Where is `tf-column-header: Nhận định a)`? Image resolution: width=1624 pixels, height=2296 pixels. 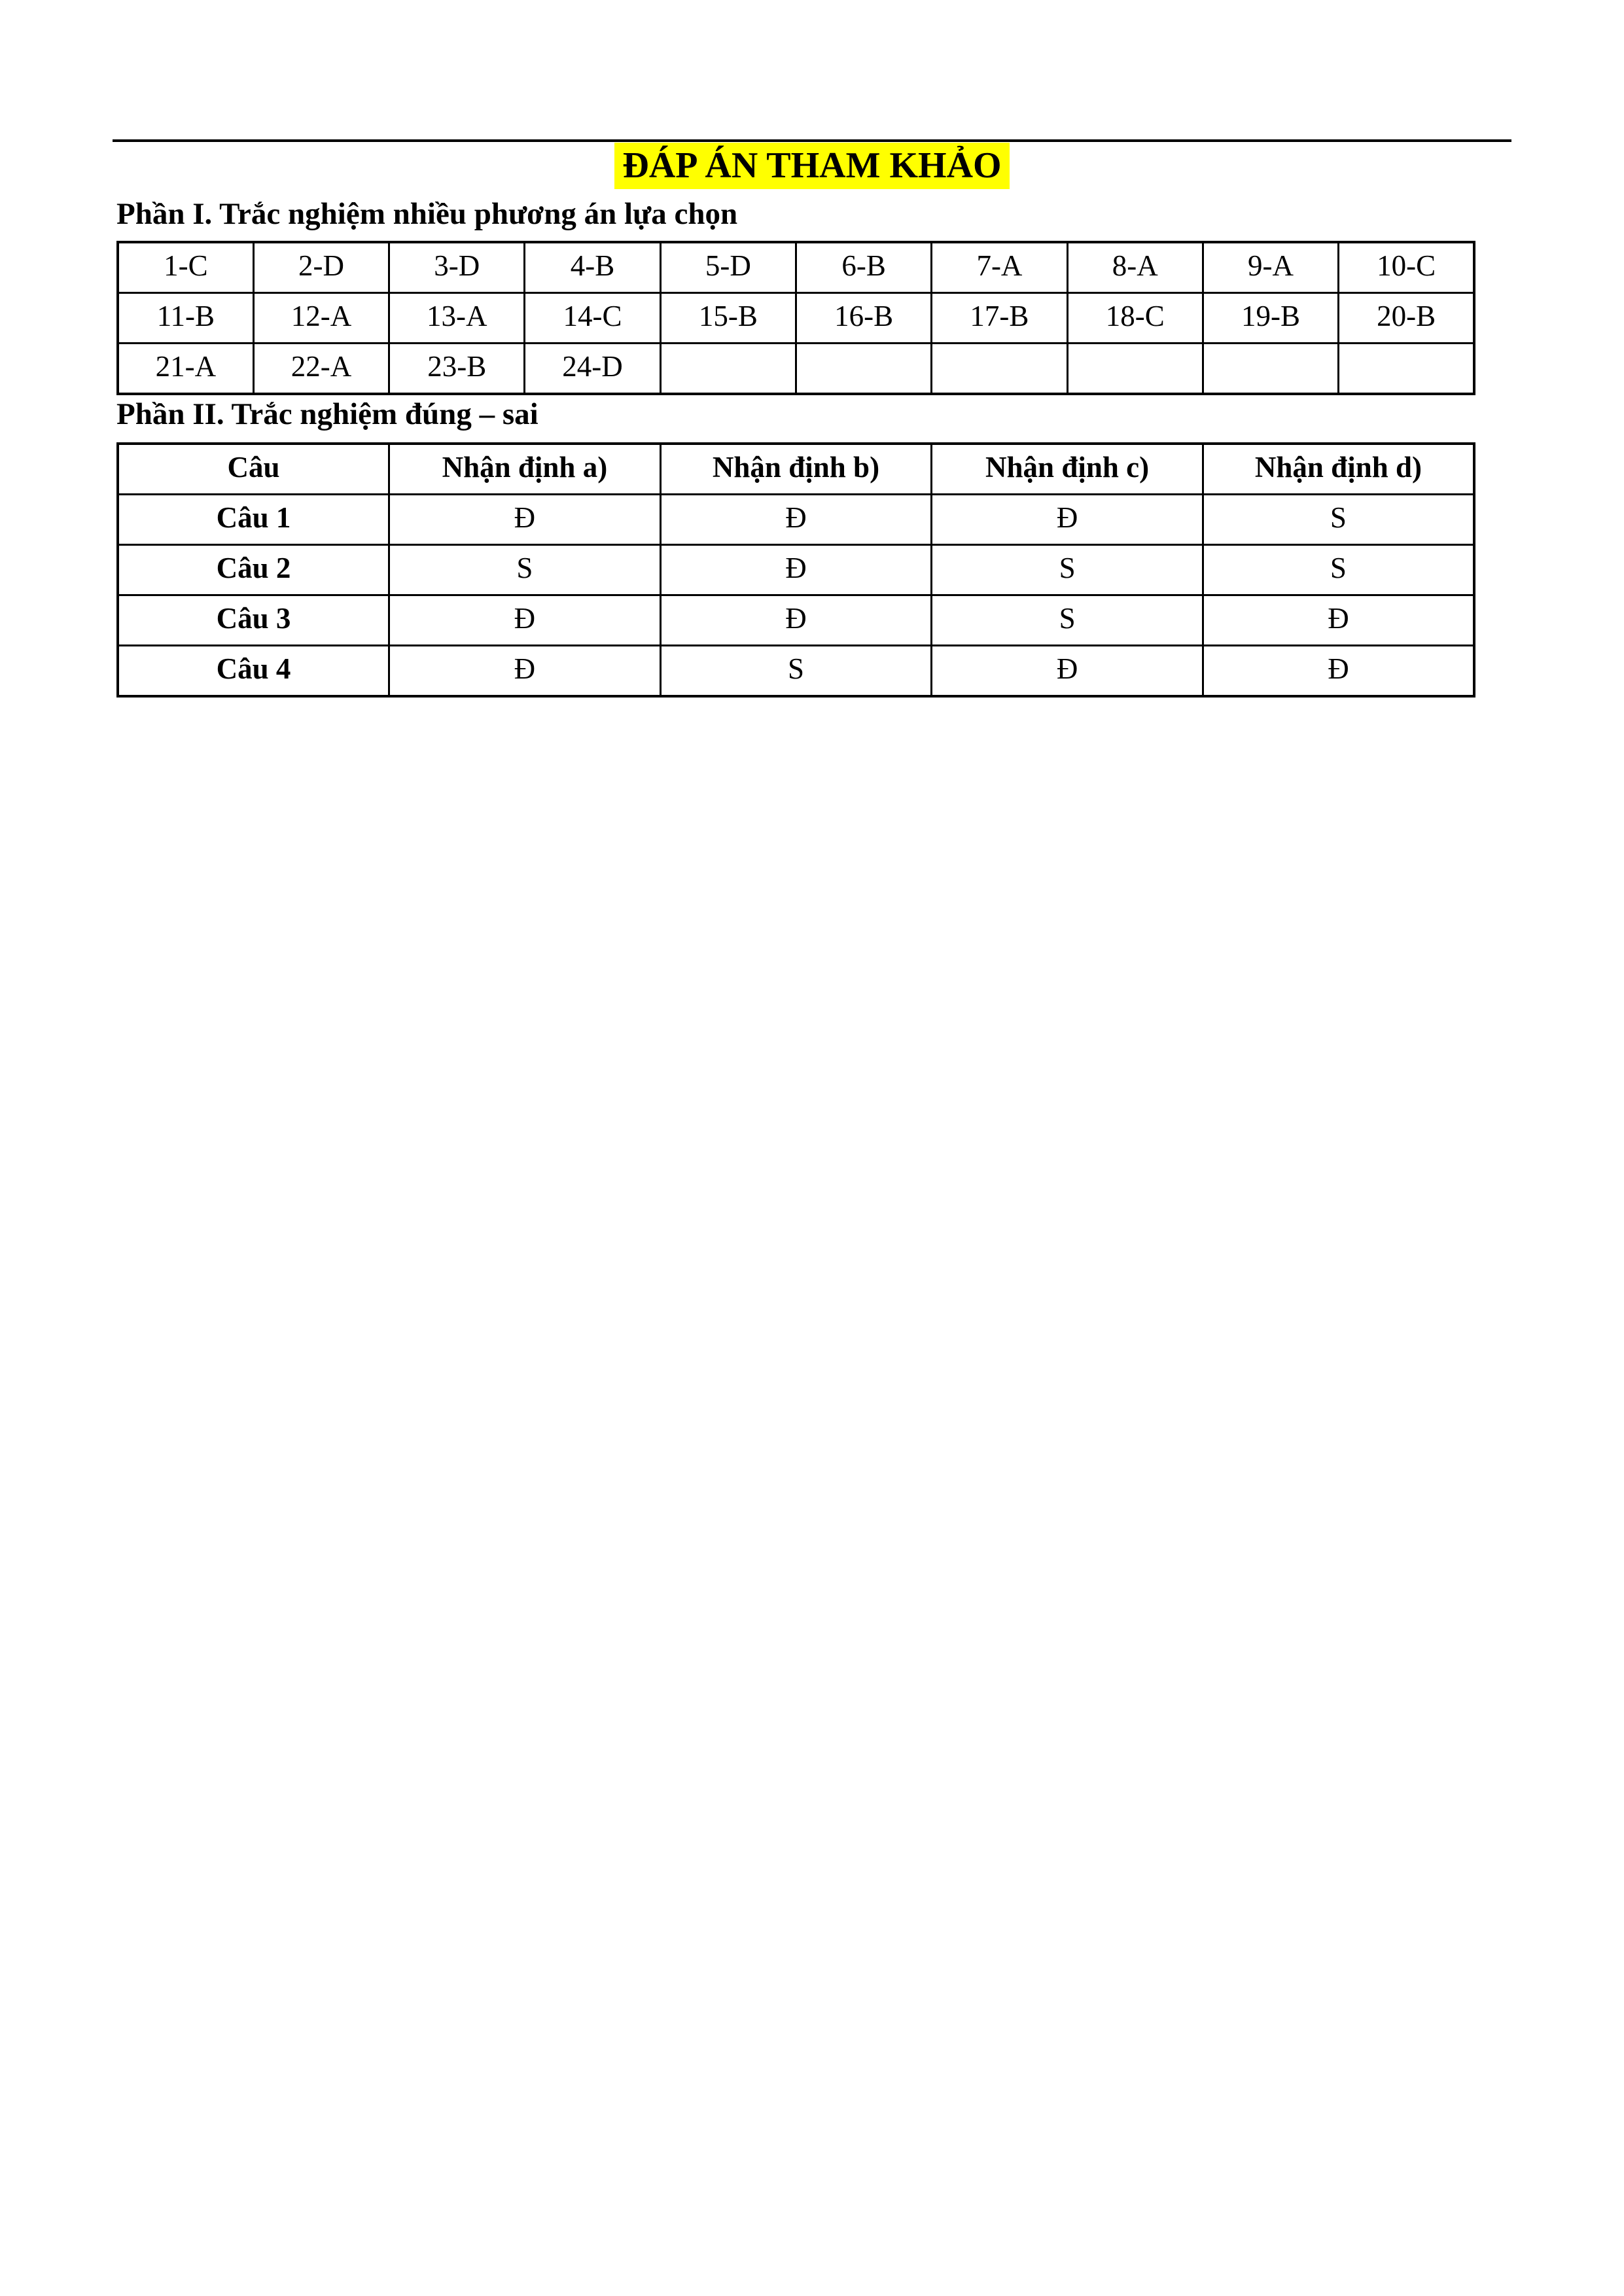
tf-column-header: Nhận định a) is located at coordinates (525, 468).